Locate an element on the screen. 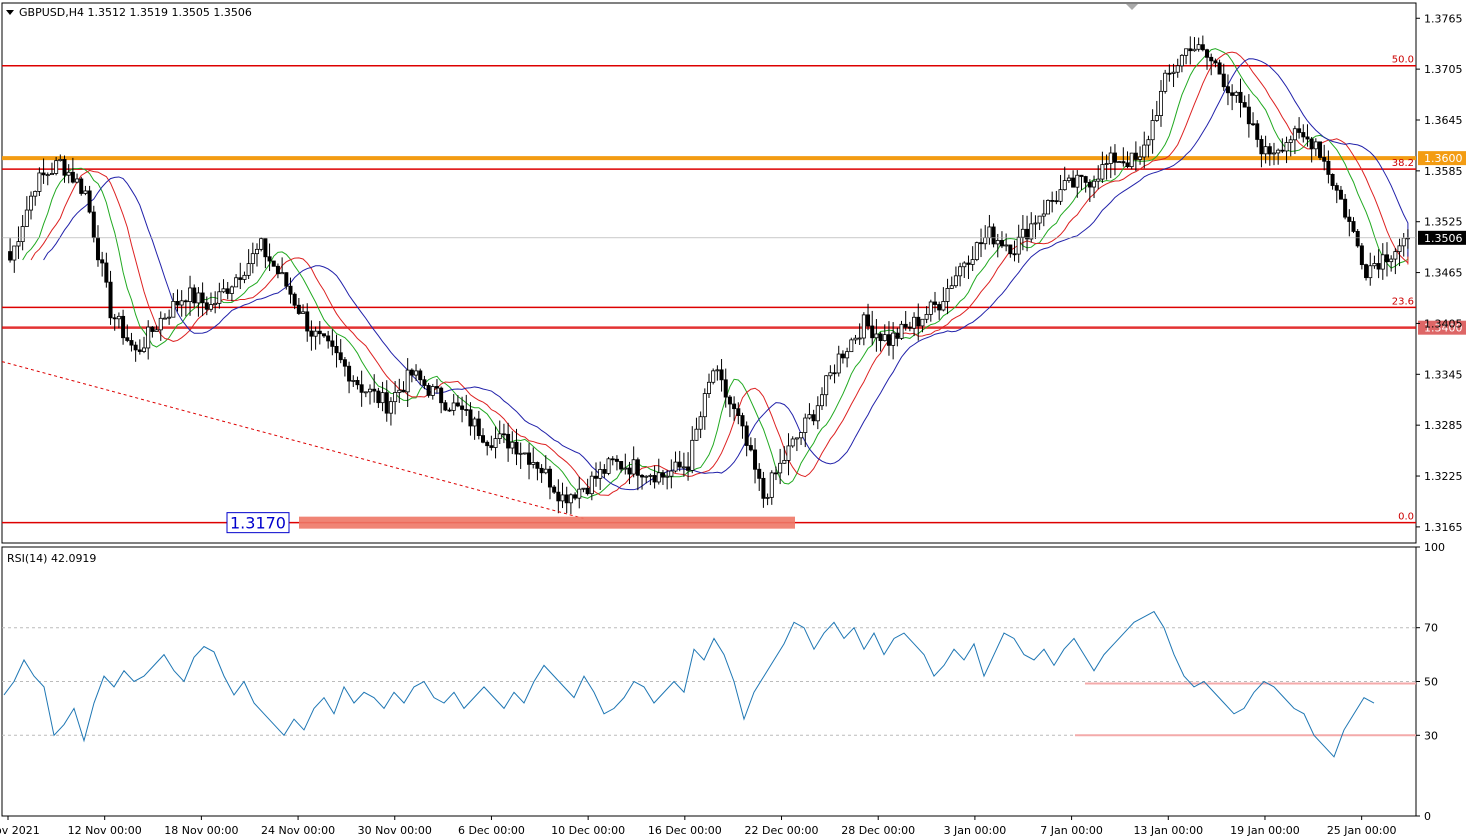  current-price-label: 1.3506 is located at coordinates (1443, 238).